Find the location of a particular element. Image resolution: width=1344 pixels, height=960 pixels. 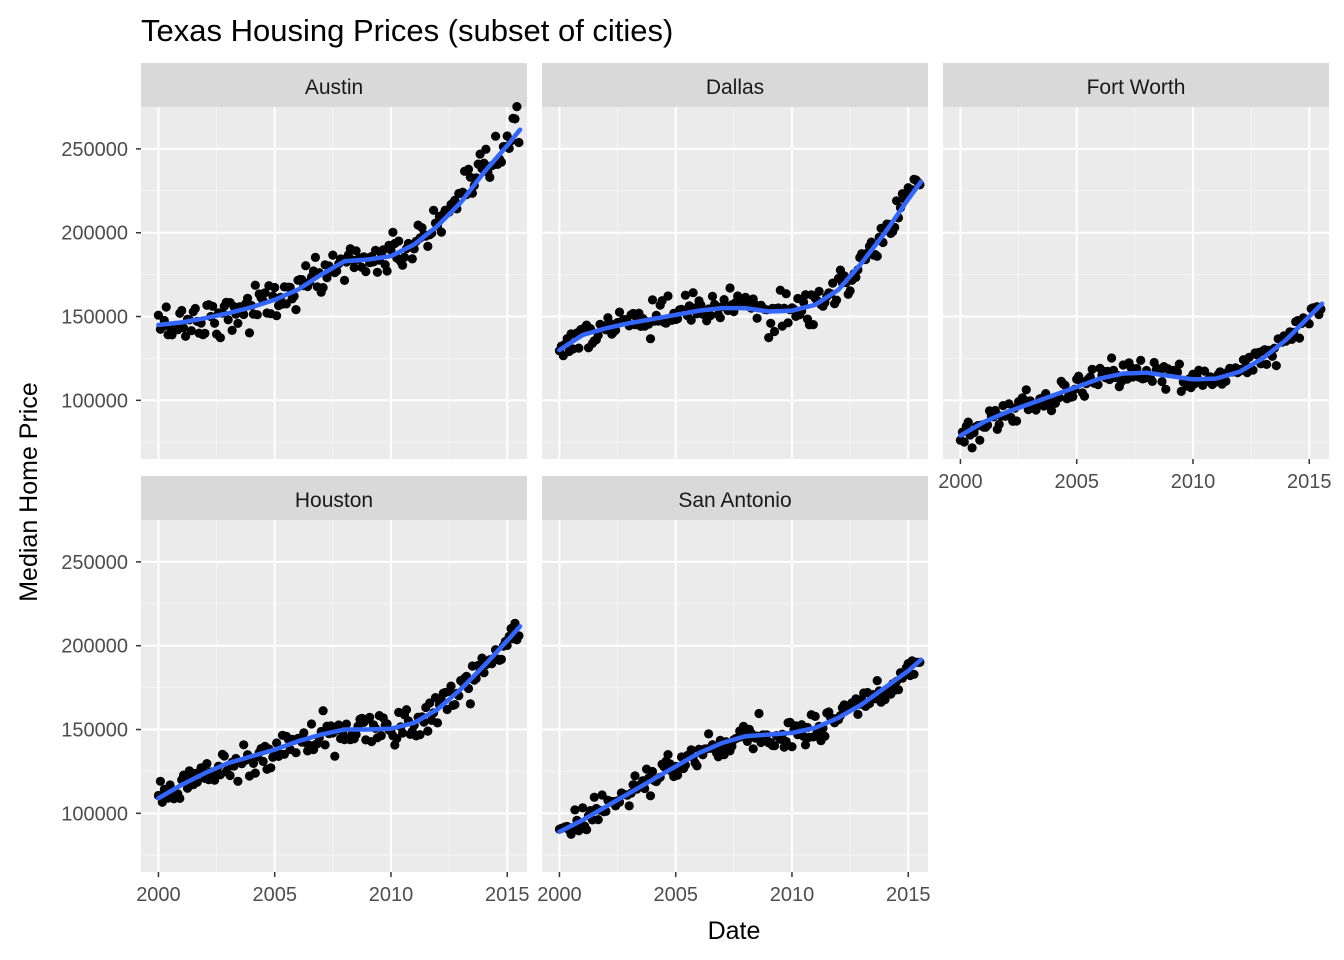

x-tick-label: 2010 is located at coordinates (792, 895).